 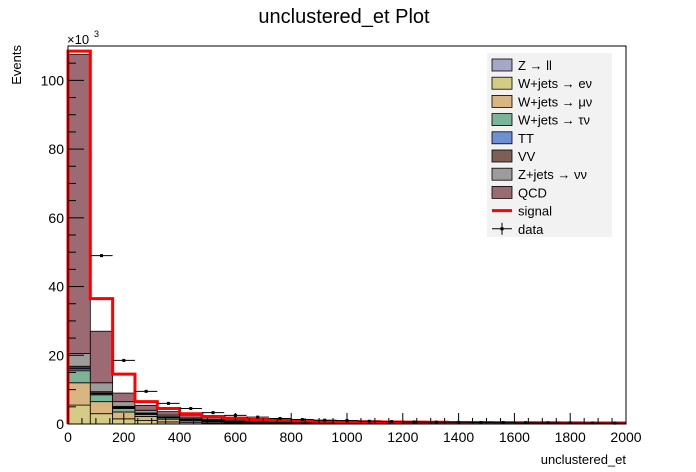 I want to click on x-tick-label: 1200, so click(x=402, y=437).